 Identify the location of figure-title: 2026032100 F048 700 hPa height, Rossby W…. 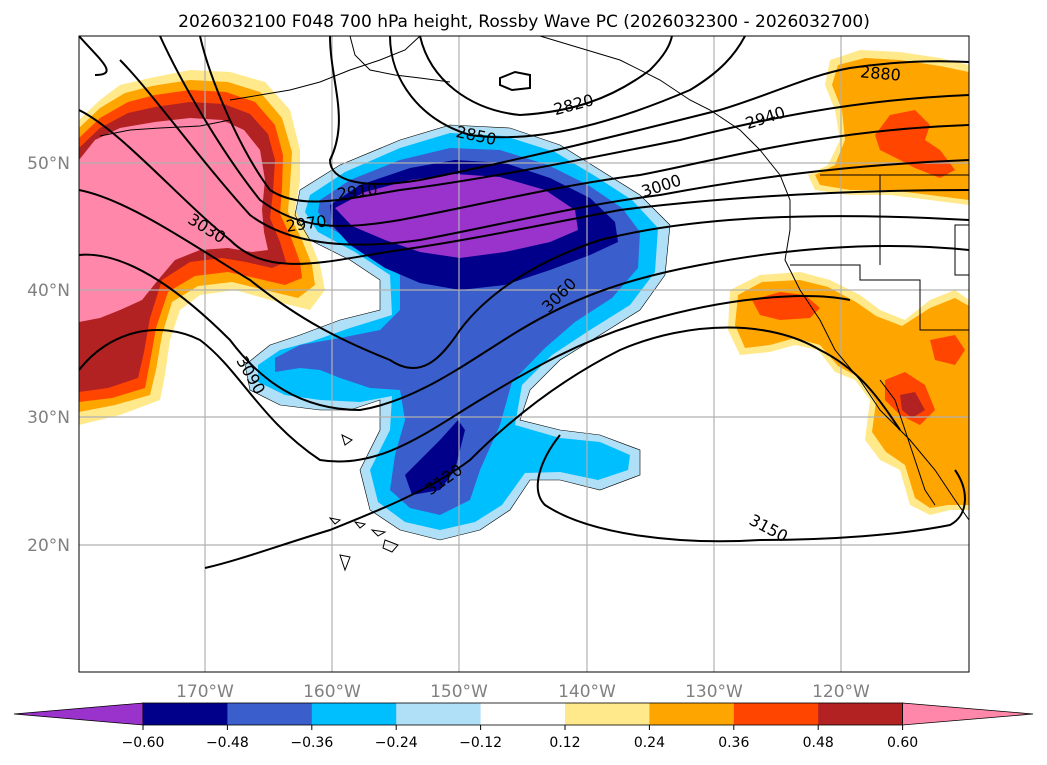
(524, 22).